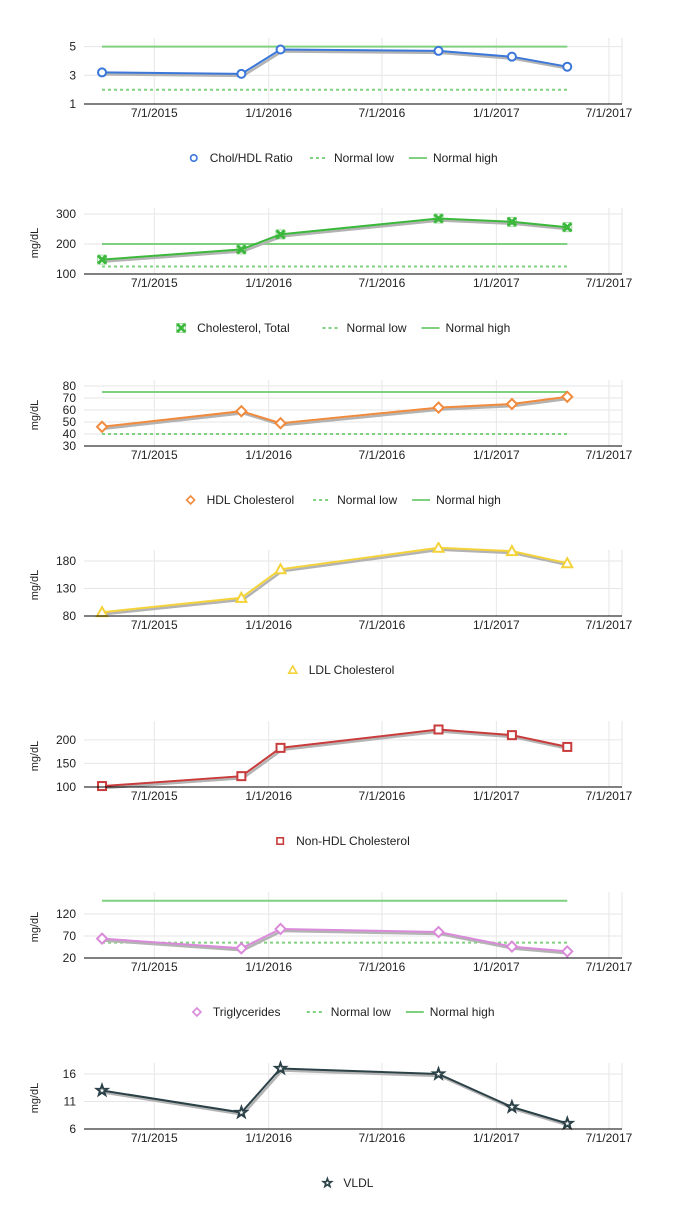 The height and width of the screenshot is (1225, 700). Describe the element at coordinates (334, 940) in the screenshot. I see `series-line` at that location.